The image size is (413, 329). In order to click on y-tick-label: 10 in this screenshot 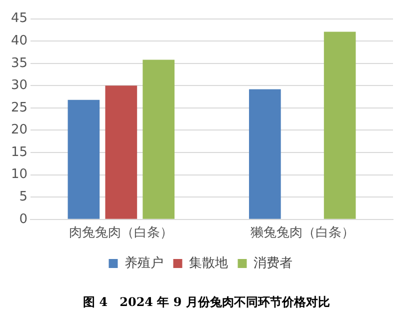, I will do `click(19, 174)`.